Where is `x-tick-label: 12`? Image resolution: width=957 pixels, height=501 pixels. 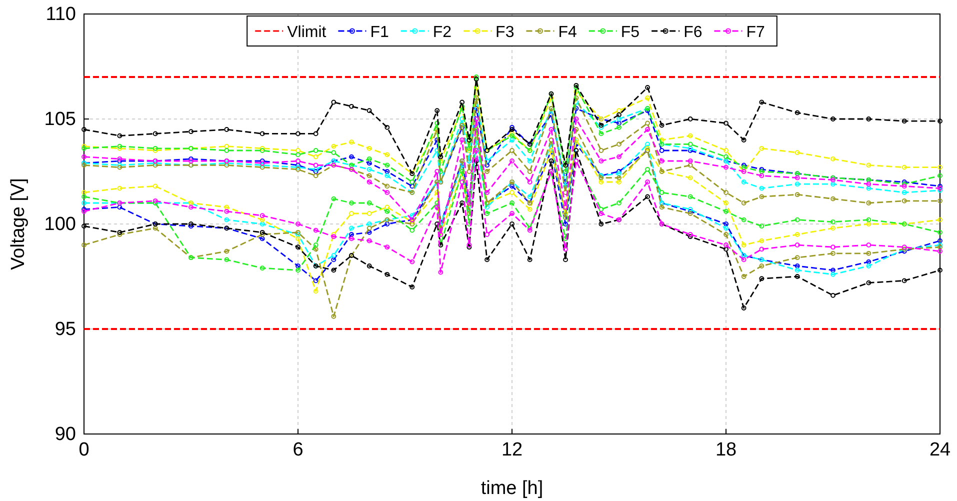
x-tick-label: 12 is located at coordinates (512, 449).